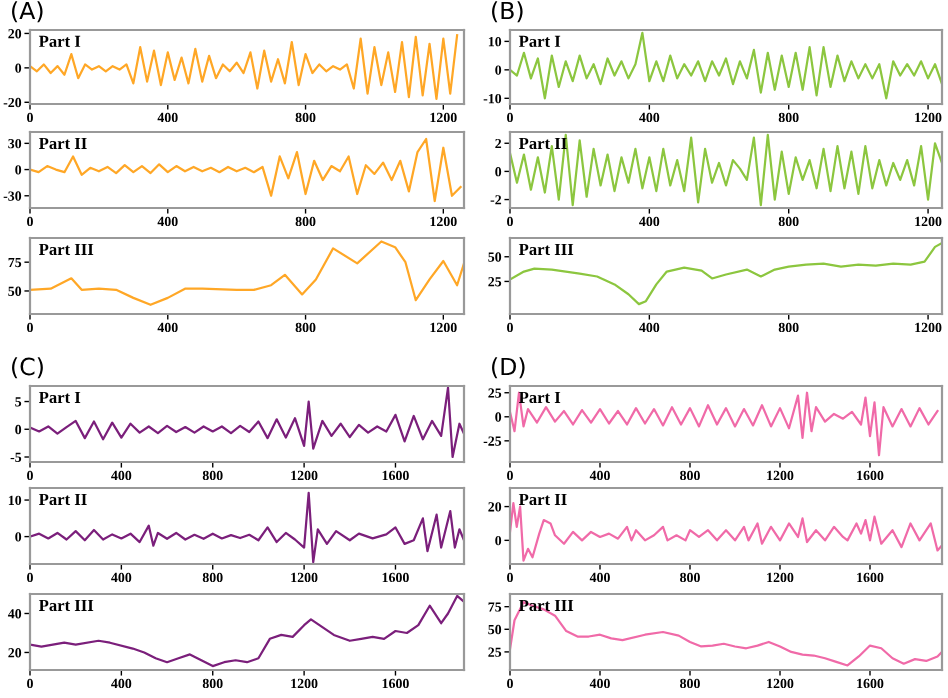 This screenshot has height=698, width=948. I want to click on chart-title: (D), so click(508, 368).